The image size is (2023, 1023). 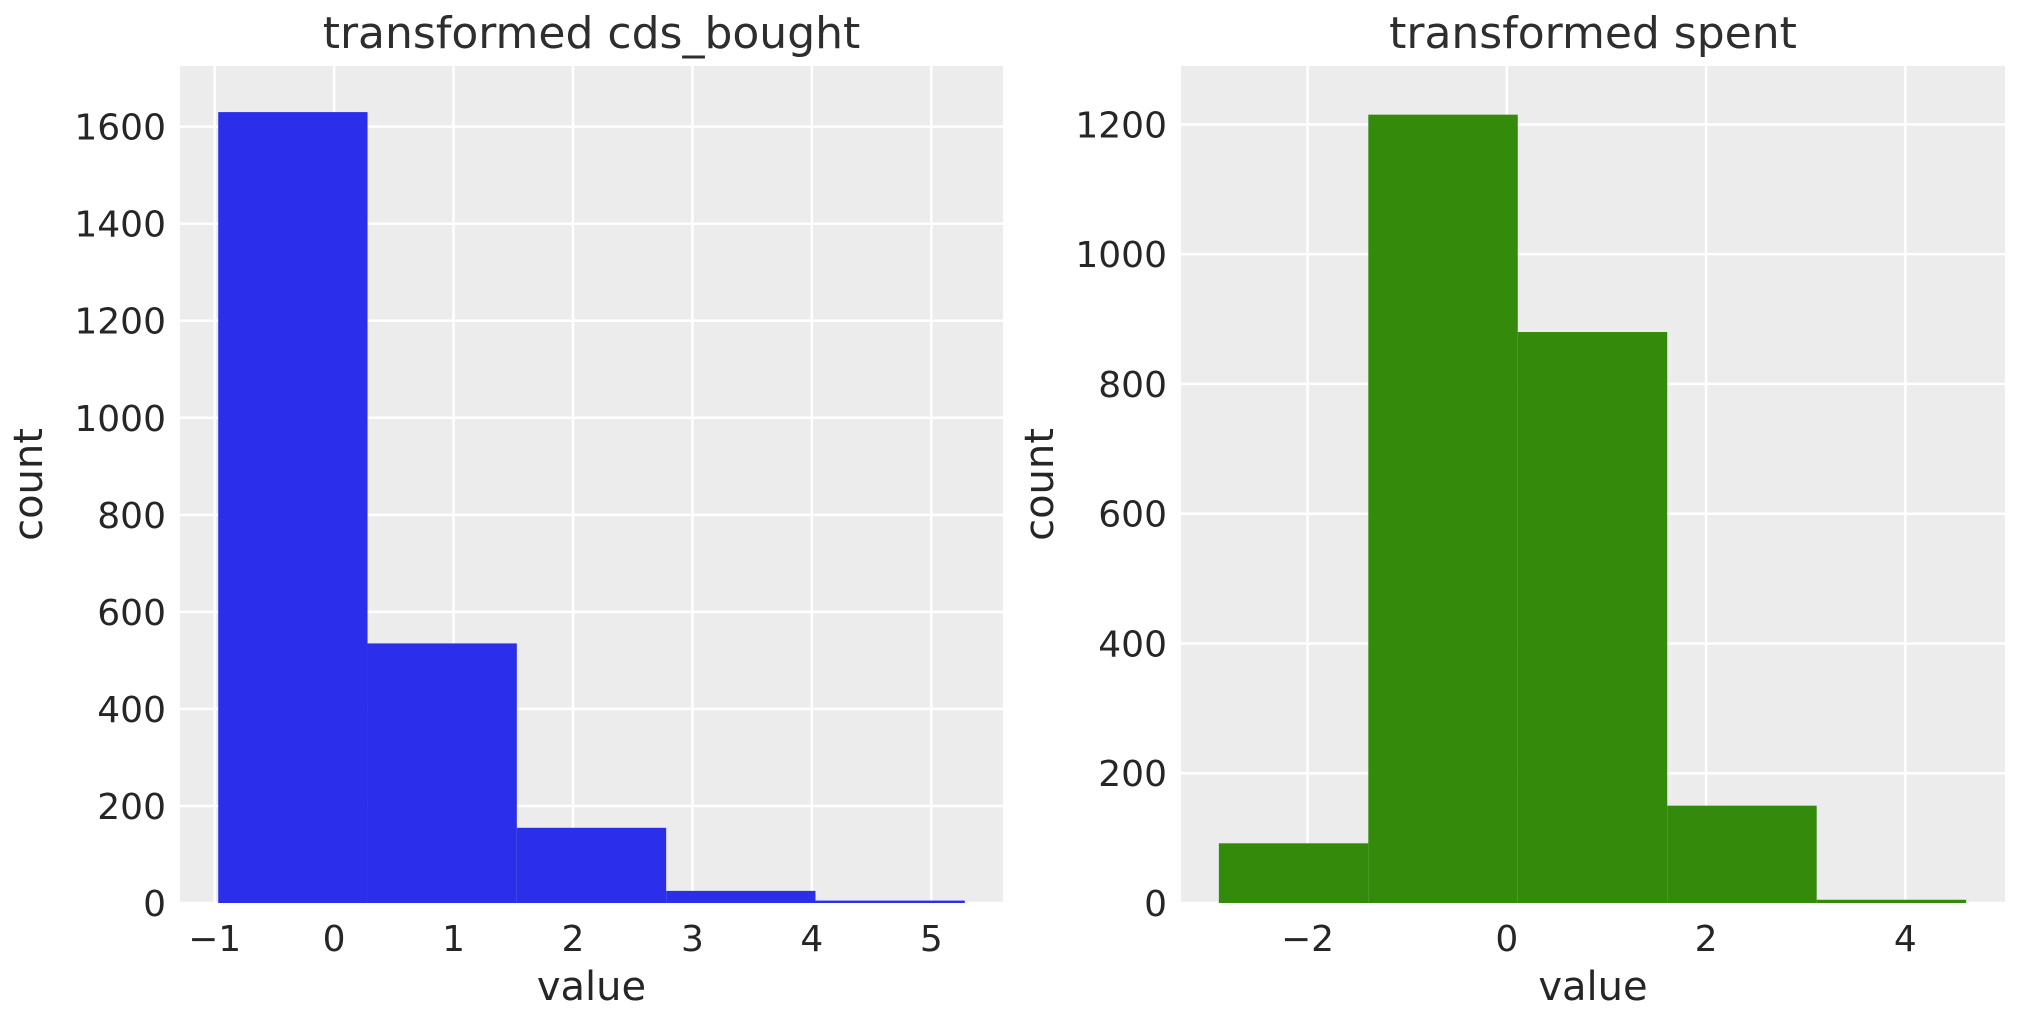 I want to click on x-tick-label: −1, so click(x=214, y=939).